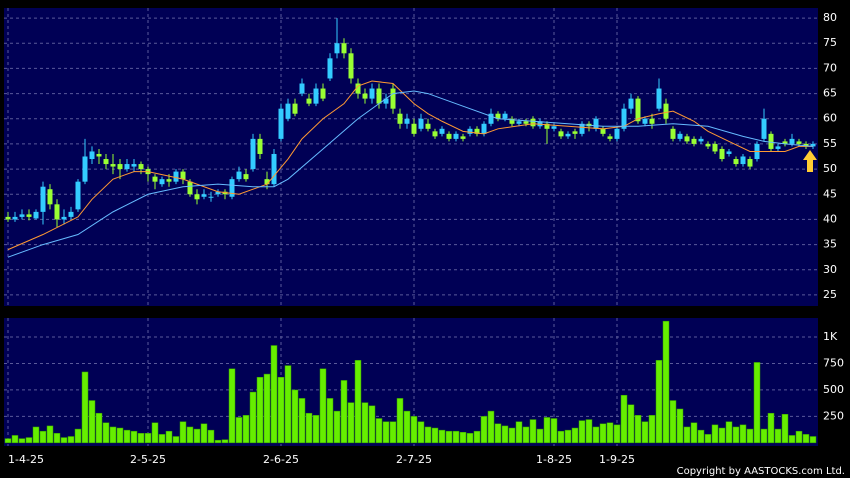  I want to click on x-tick-label: 2-5-25, so click(148, 459).